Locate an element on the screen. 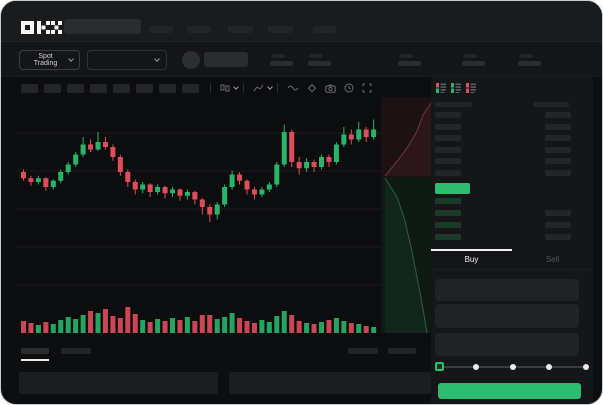  market-type-label: Spot Trading is located at coordinates (45, 60).